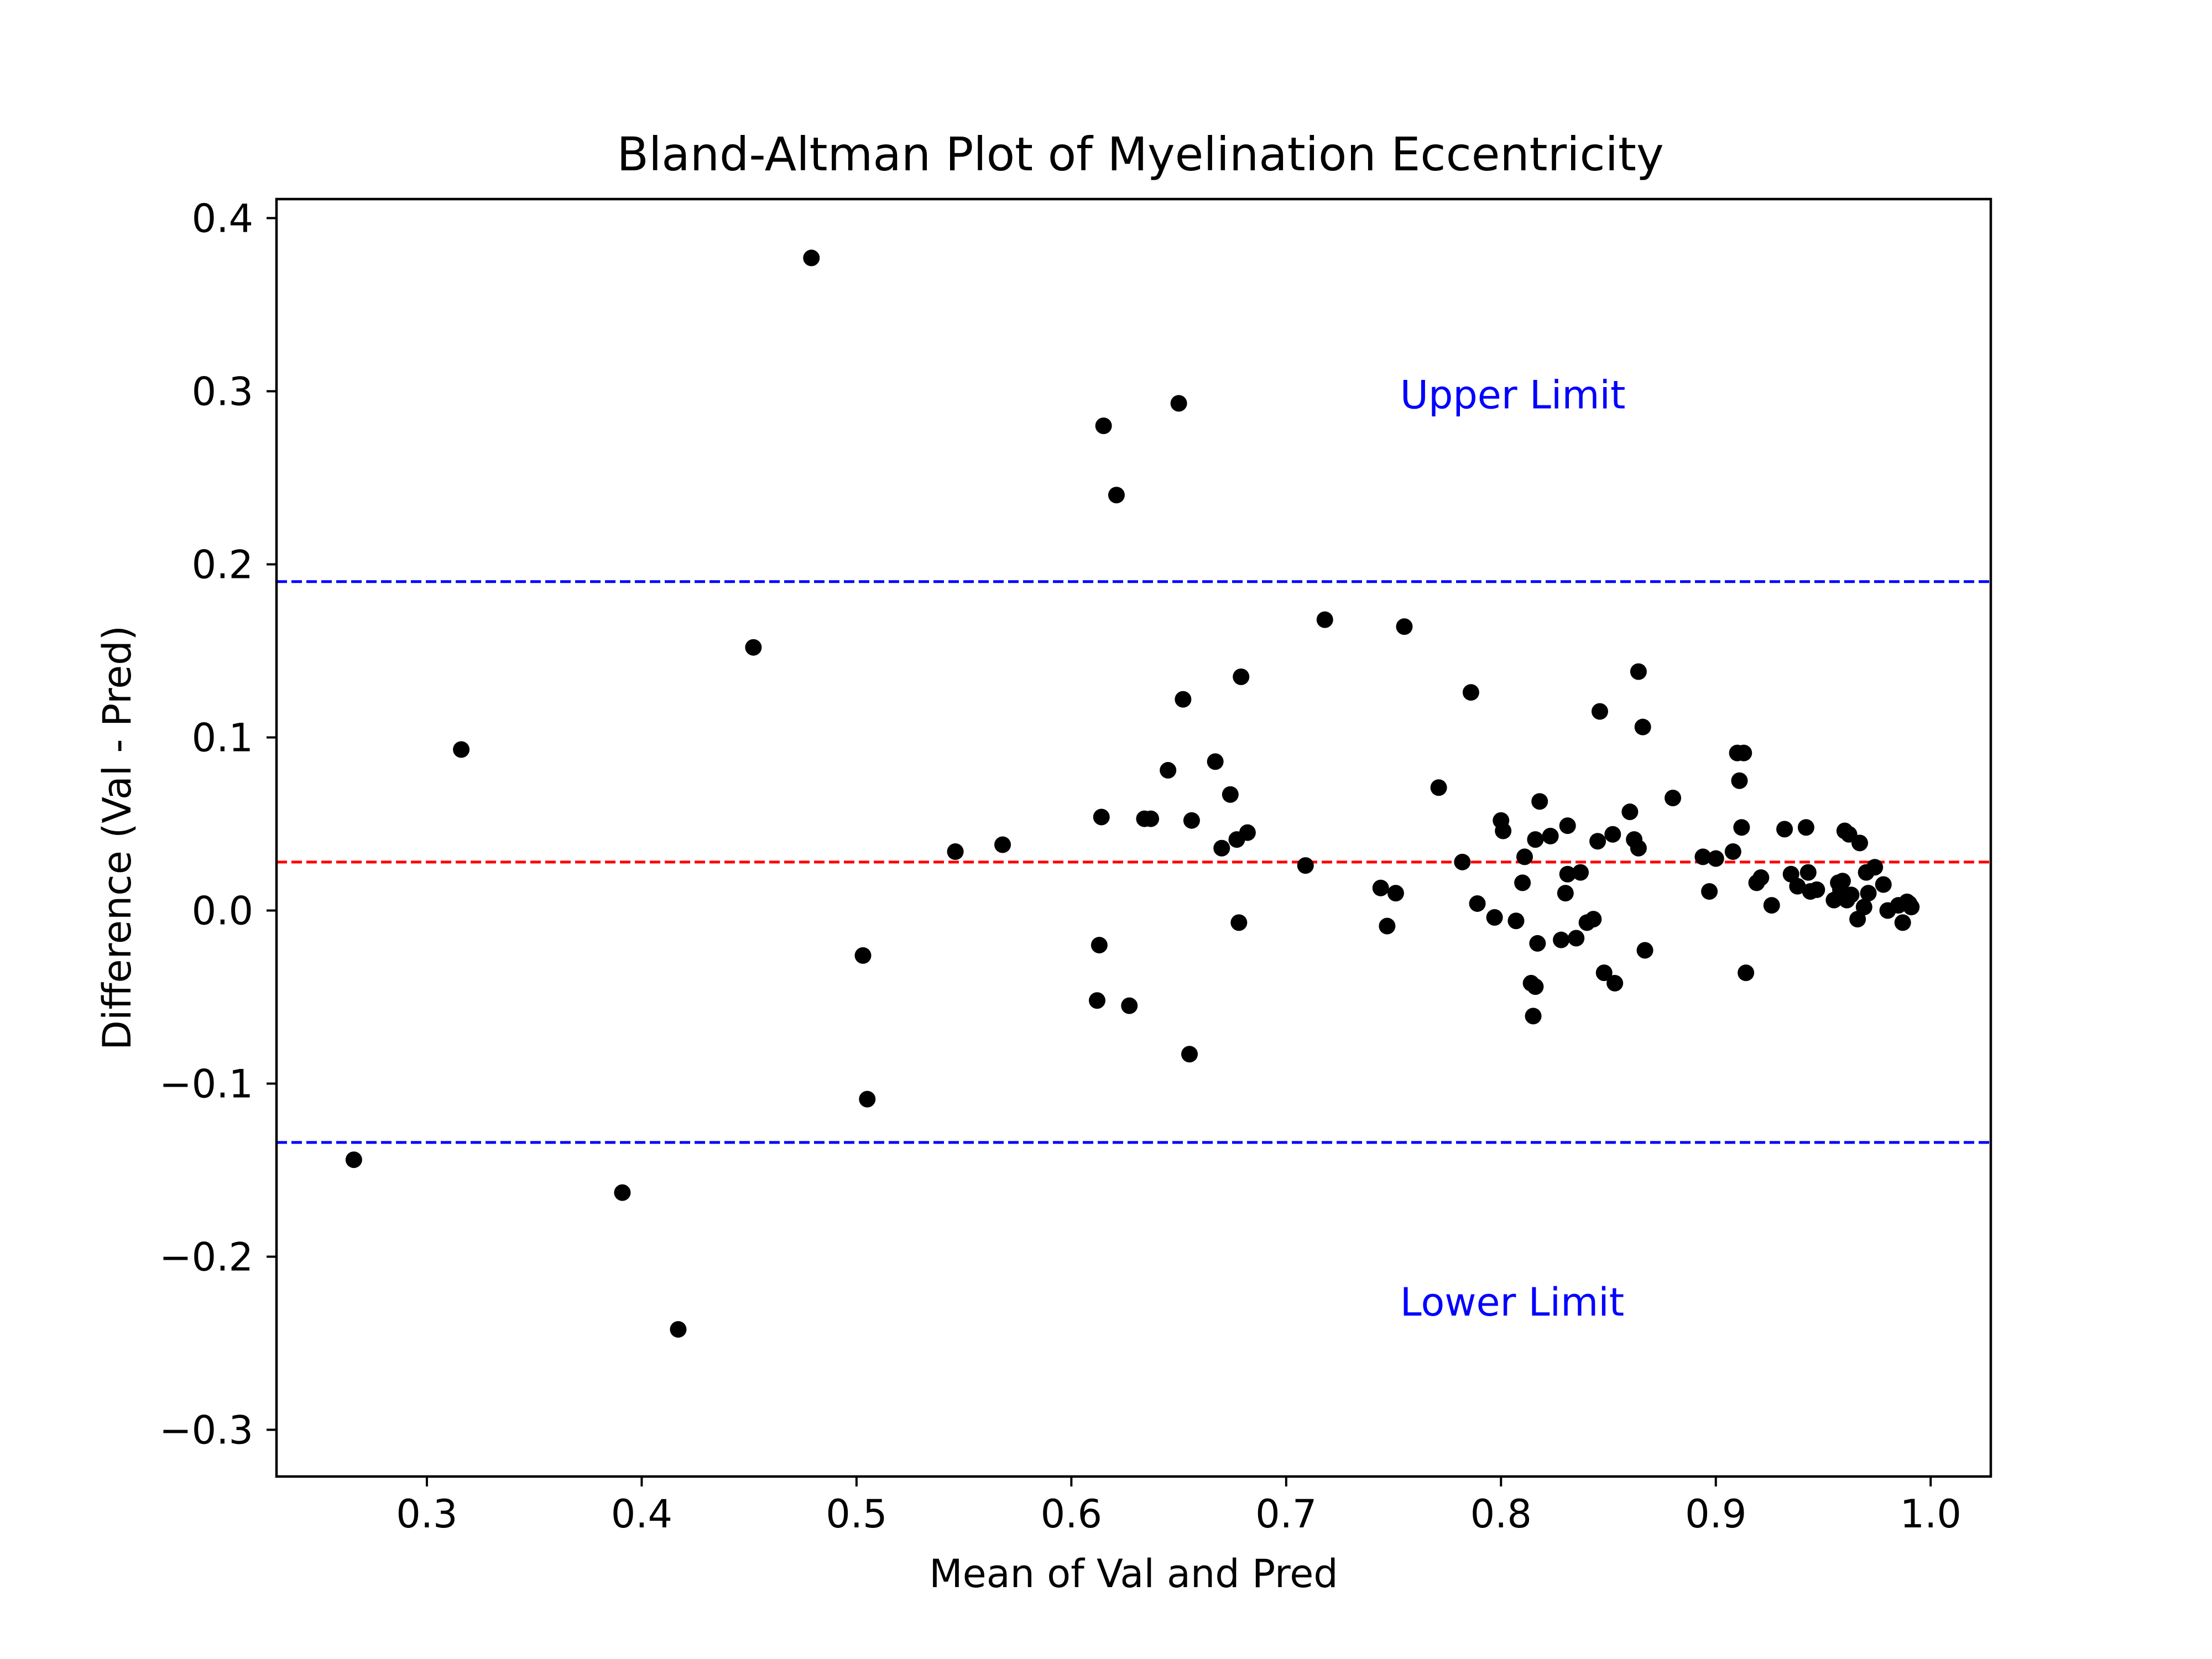 This screenshot has width=2212, height=1659. What do you see at coordinates (222, 219) in the screenshot?
I see `y-tick-label: 0.4` at bounding box center [222, 219].